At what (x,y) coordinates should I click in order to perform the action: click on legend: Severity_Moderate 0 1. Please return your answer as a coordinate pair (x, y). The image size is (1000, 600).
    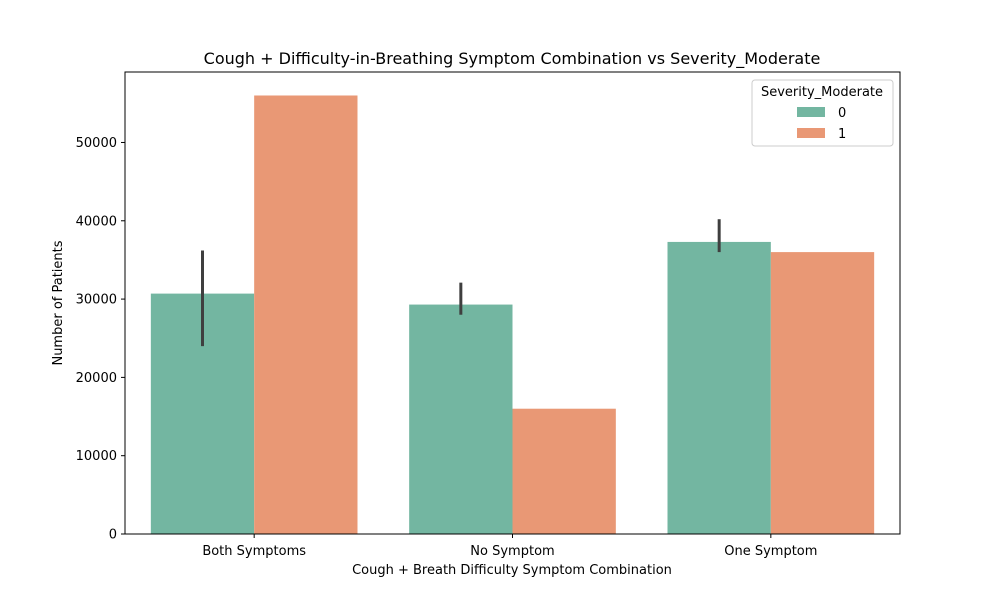
    Looking at the image, I should click on (822, 113).